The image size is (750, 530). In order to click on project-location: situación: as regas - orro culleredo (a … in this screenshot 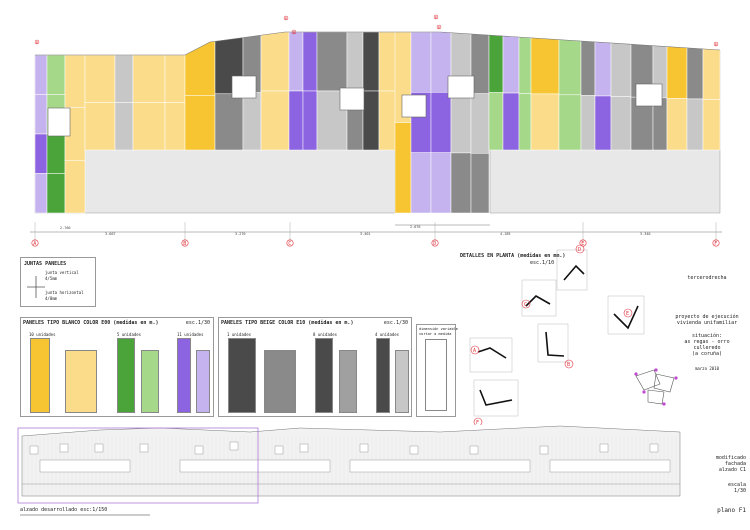, I will do `click(707, 345)`.